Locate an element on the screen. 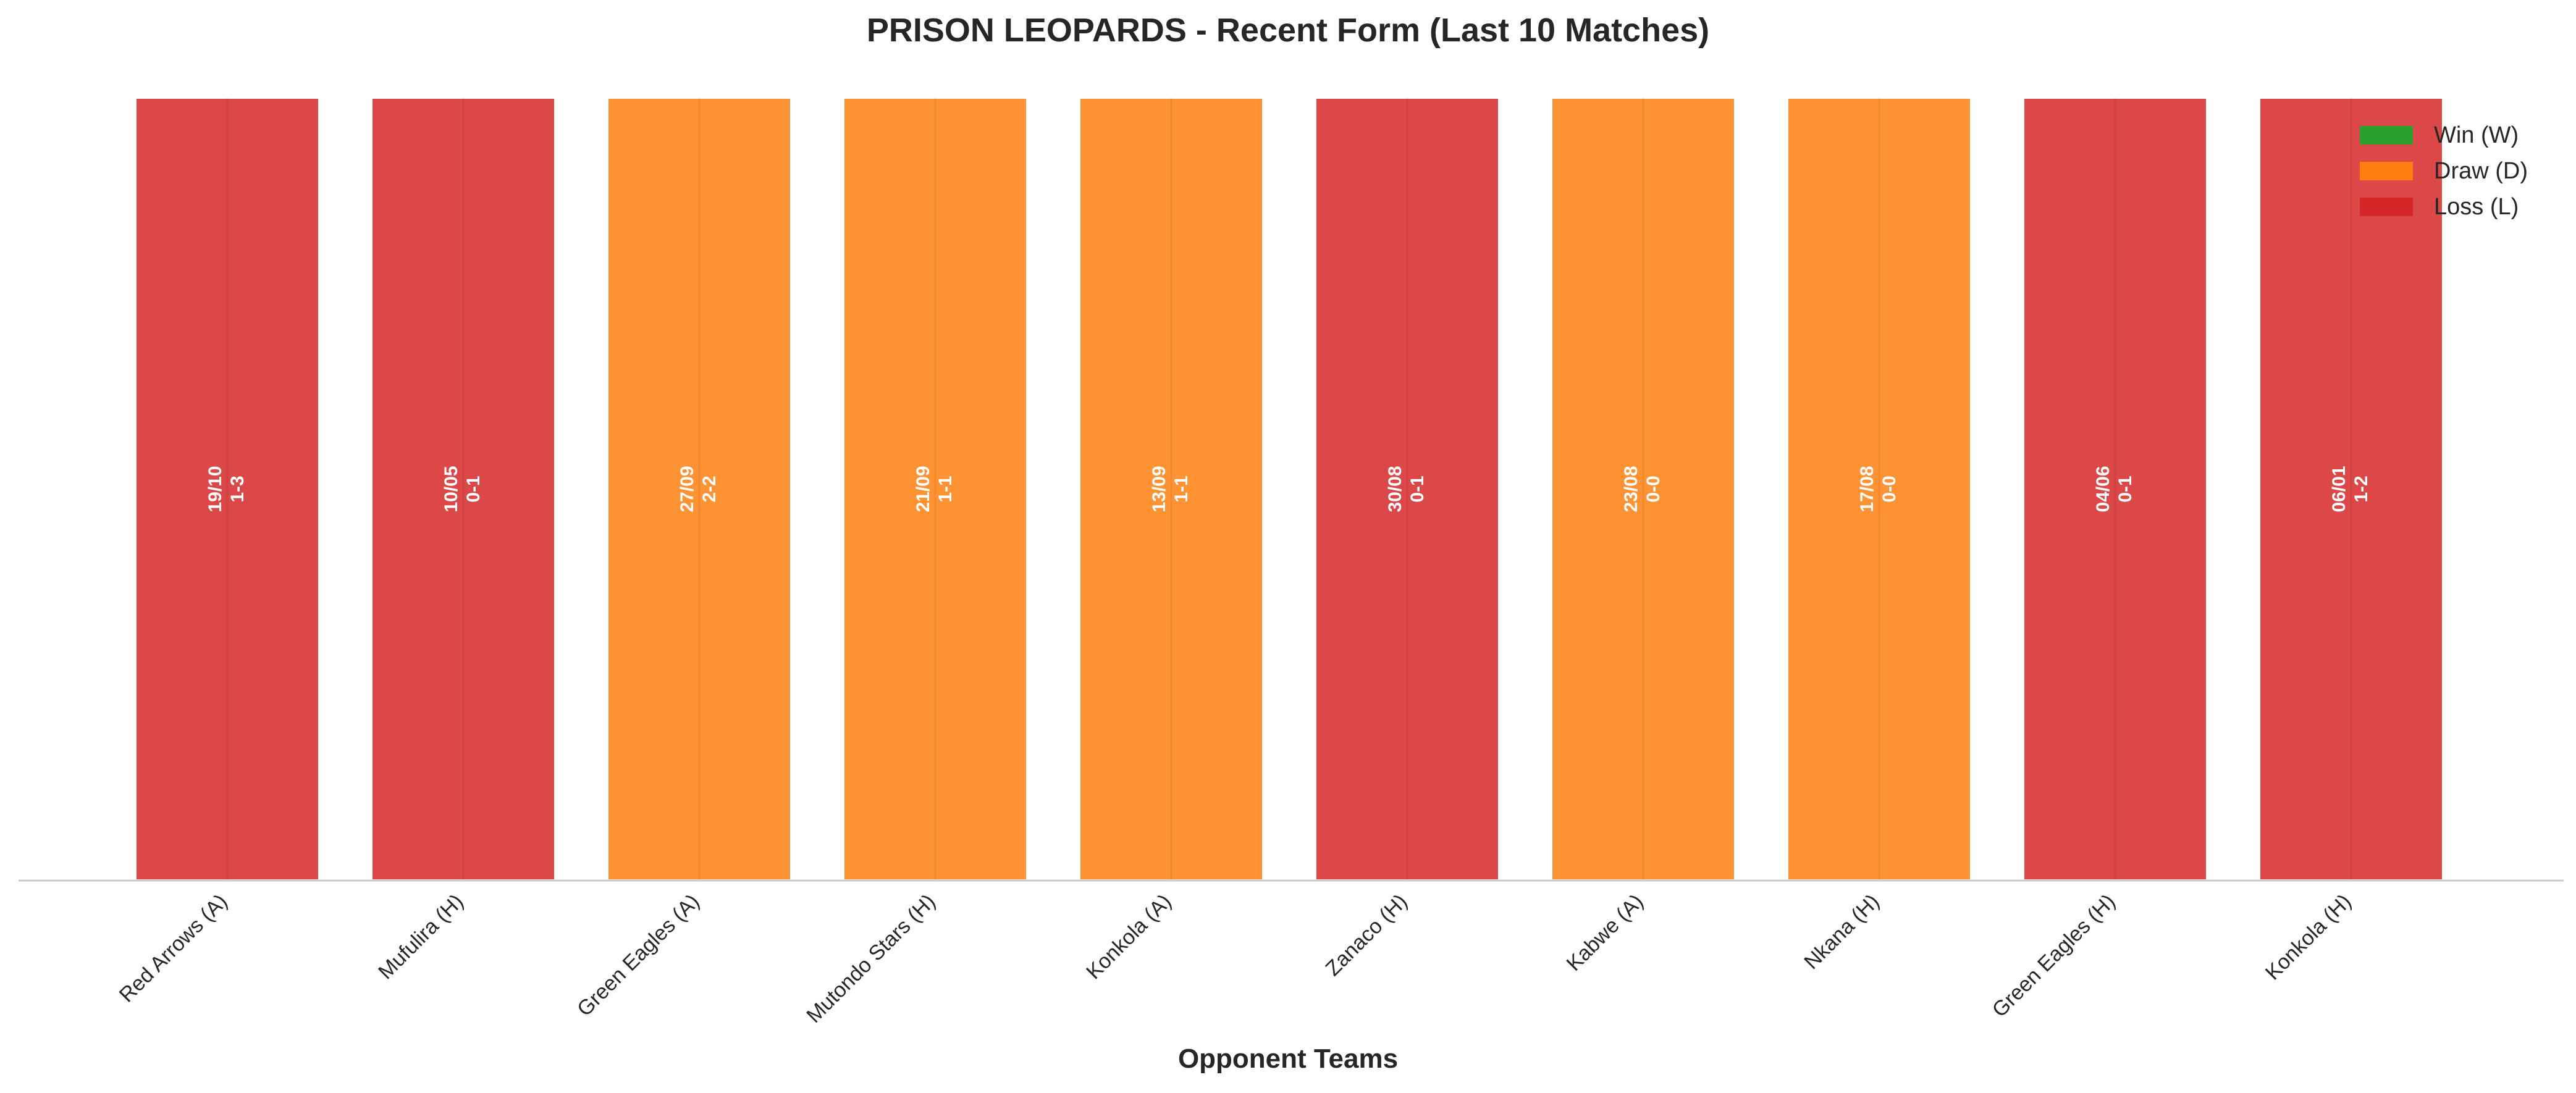 The image size is (2576, 1093). x-tick-label: Zanaco (H) is located at coordinates (1366, 935).